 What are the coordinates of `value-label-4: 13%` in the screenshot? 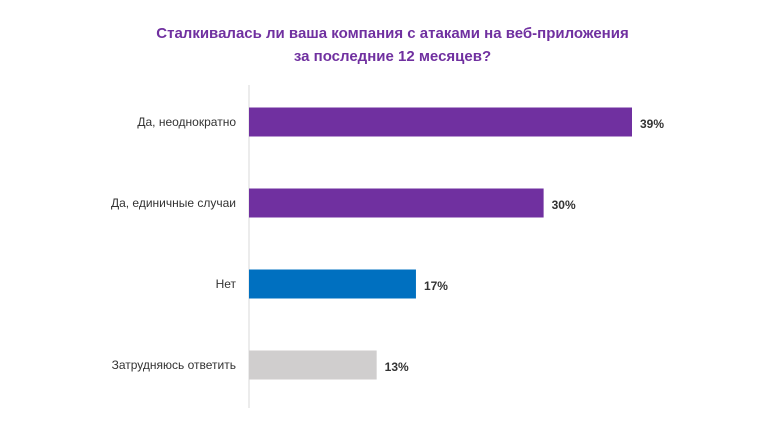 It's located at (397, 367).